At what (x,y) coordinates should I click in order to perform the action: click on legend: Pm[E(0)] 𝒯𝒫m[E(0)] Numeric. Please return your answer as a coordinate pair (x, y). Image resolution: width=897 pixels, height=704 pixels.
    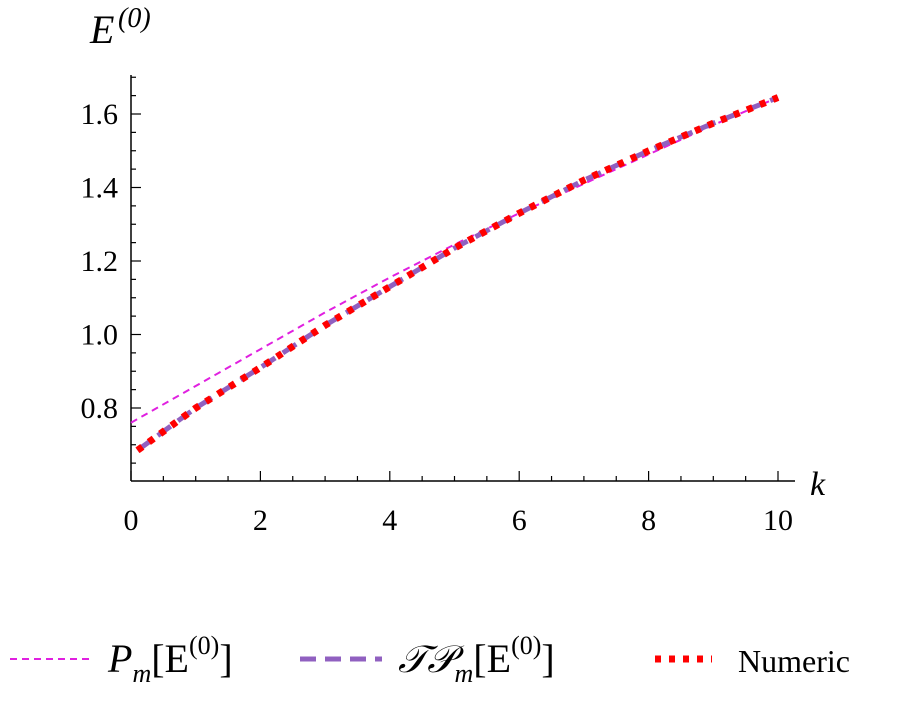
    Looking at the image, I should click on (430, 659).